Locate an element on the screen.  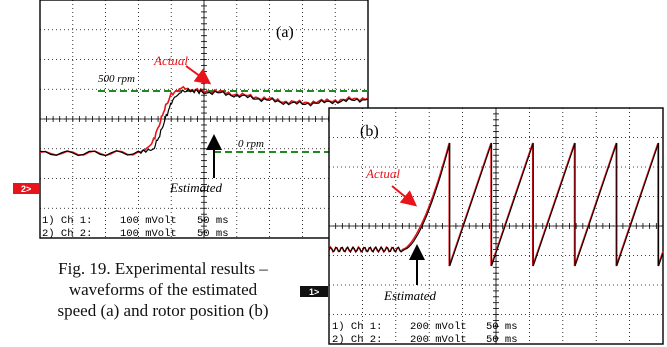
series-estimated-a is located at coordinates (204, 122).